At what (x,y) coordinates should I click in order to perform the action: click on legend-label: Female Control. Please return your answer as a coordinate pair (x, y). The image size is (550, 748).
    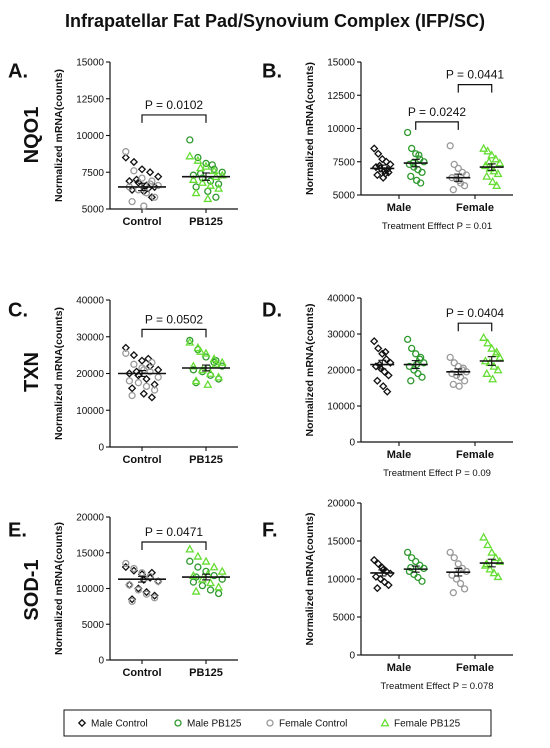
    Looking at the image, I should click on (313, 724).